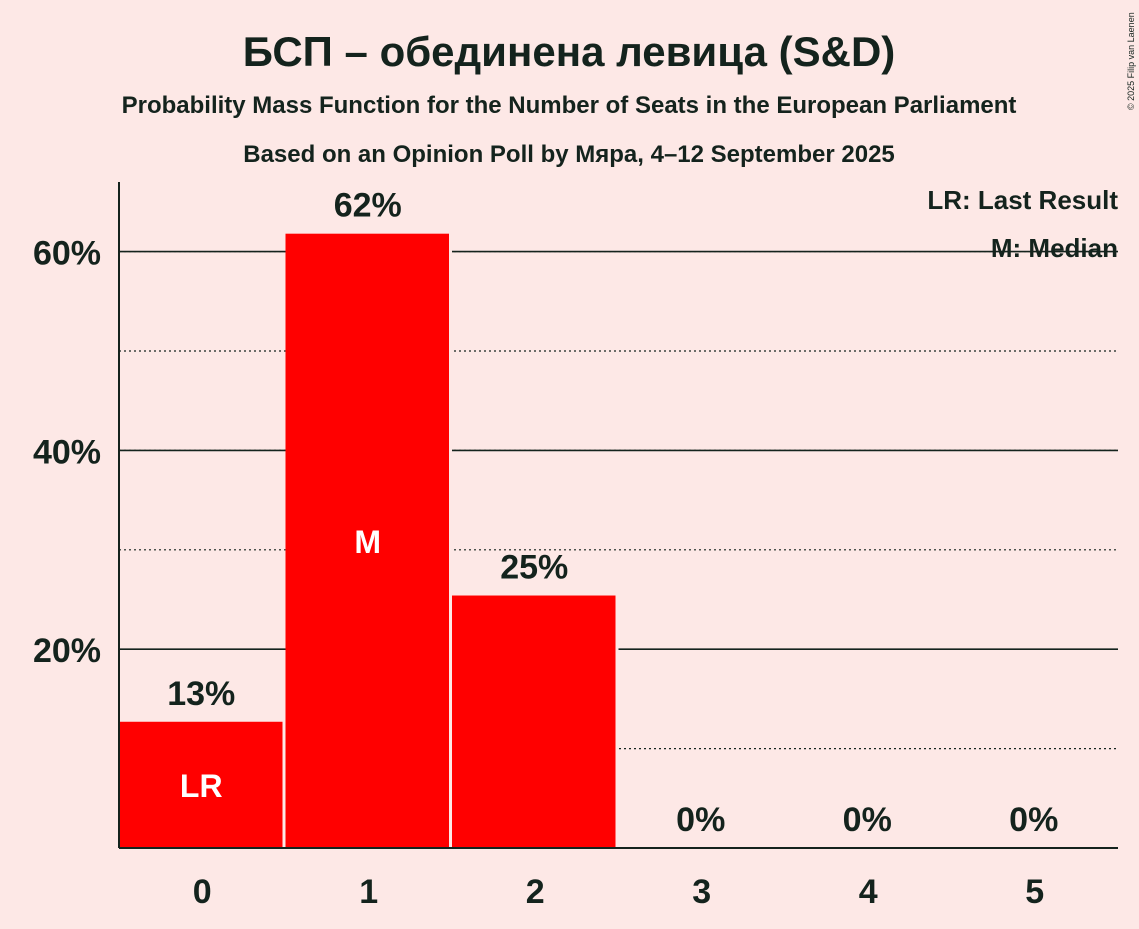 This screenshot has width=1139, height=929. Describe the element at coordinates (202, 892) in the screenshot. I see `x-tick-label: 0` at that location.